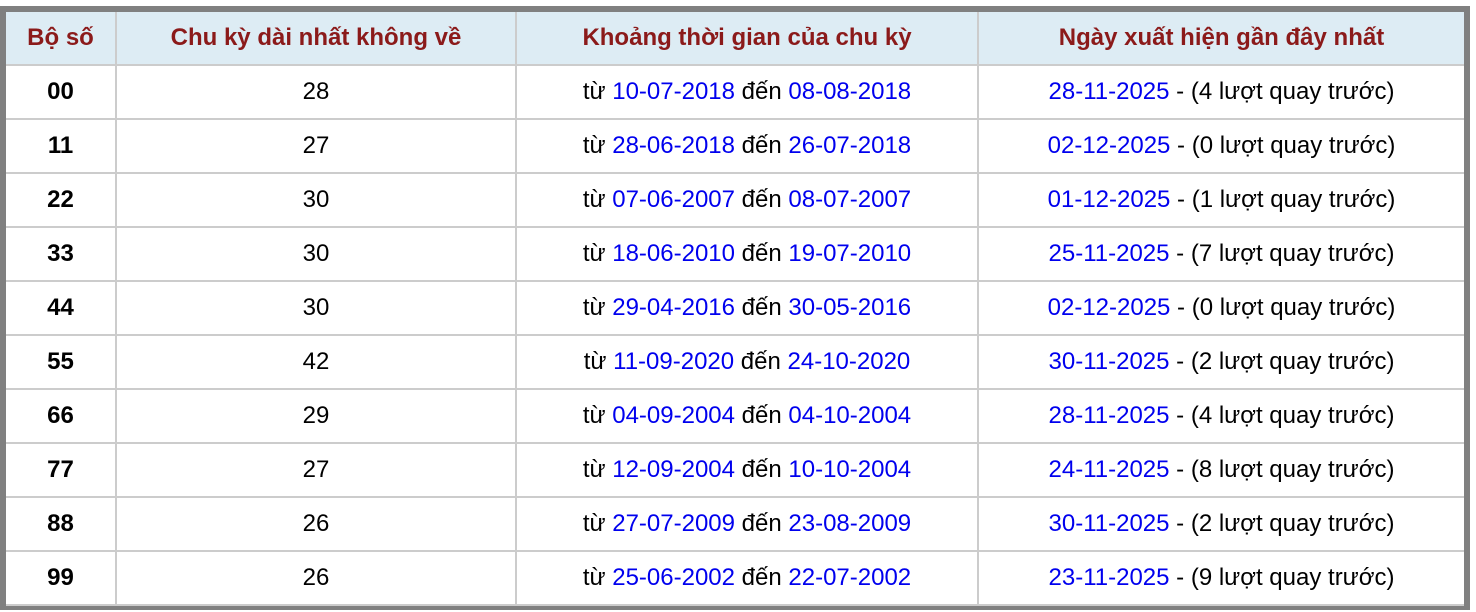 The width and height of the screenshot is (1476, 612). Describe the element at coordinates (850, 577) in the screenshot. I see `end-date-link: 22-07-2002` at that location.